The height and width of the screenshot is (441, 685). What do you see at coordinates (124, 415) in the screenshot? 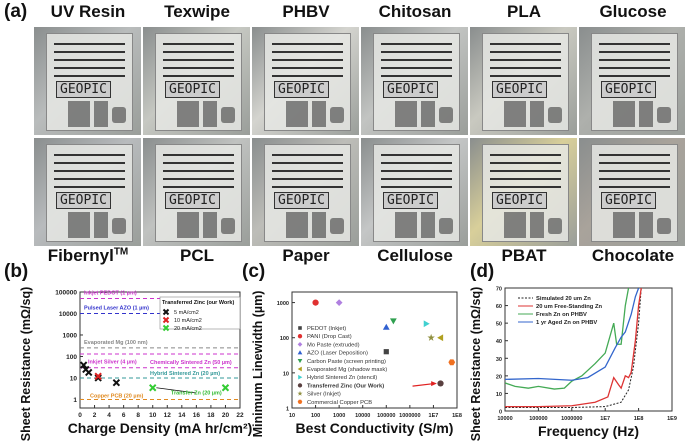
I see `x-tick-label: 6` at bounding box center [124, 415].